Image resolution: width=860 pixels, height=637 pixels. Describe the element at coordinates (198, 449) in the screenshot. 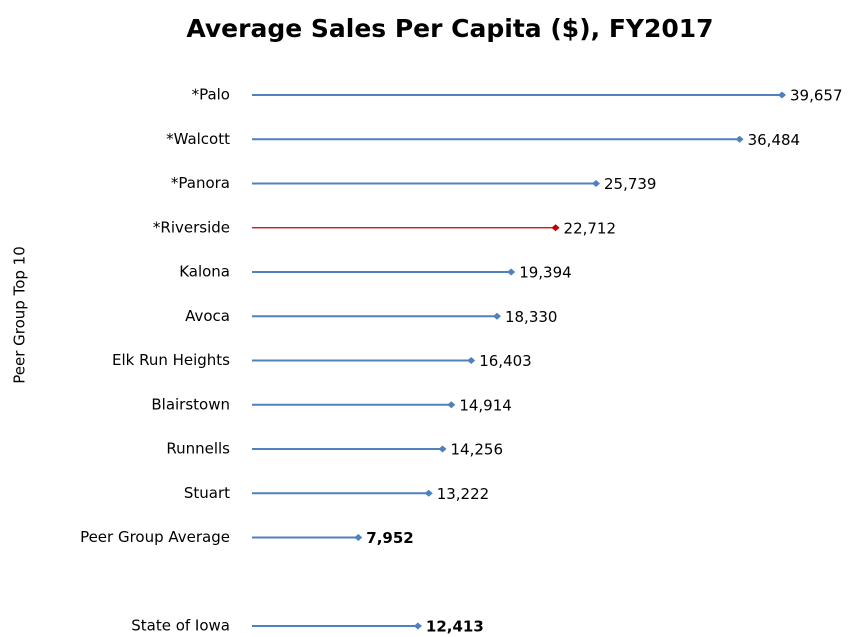

I see `category-label: Runnells` at that location.